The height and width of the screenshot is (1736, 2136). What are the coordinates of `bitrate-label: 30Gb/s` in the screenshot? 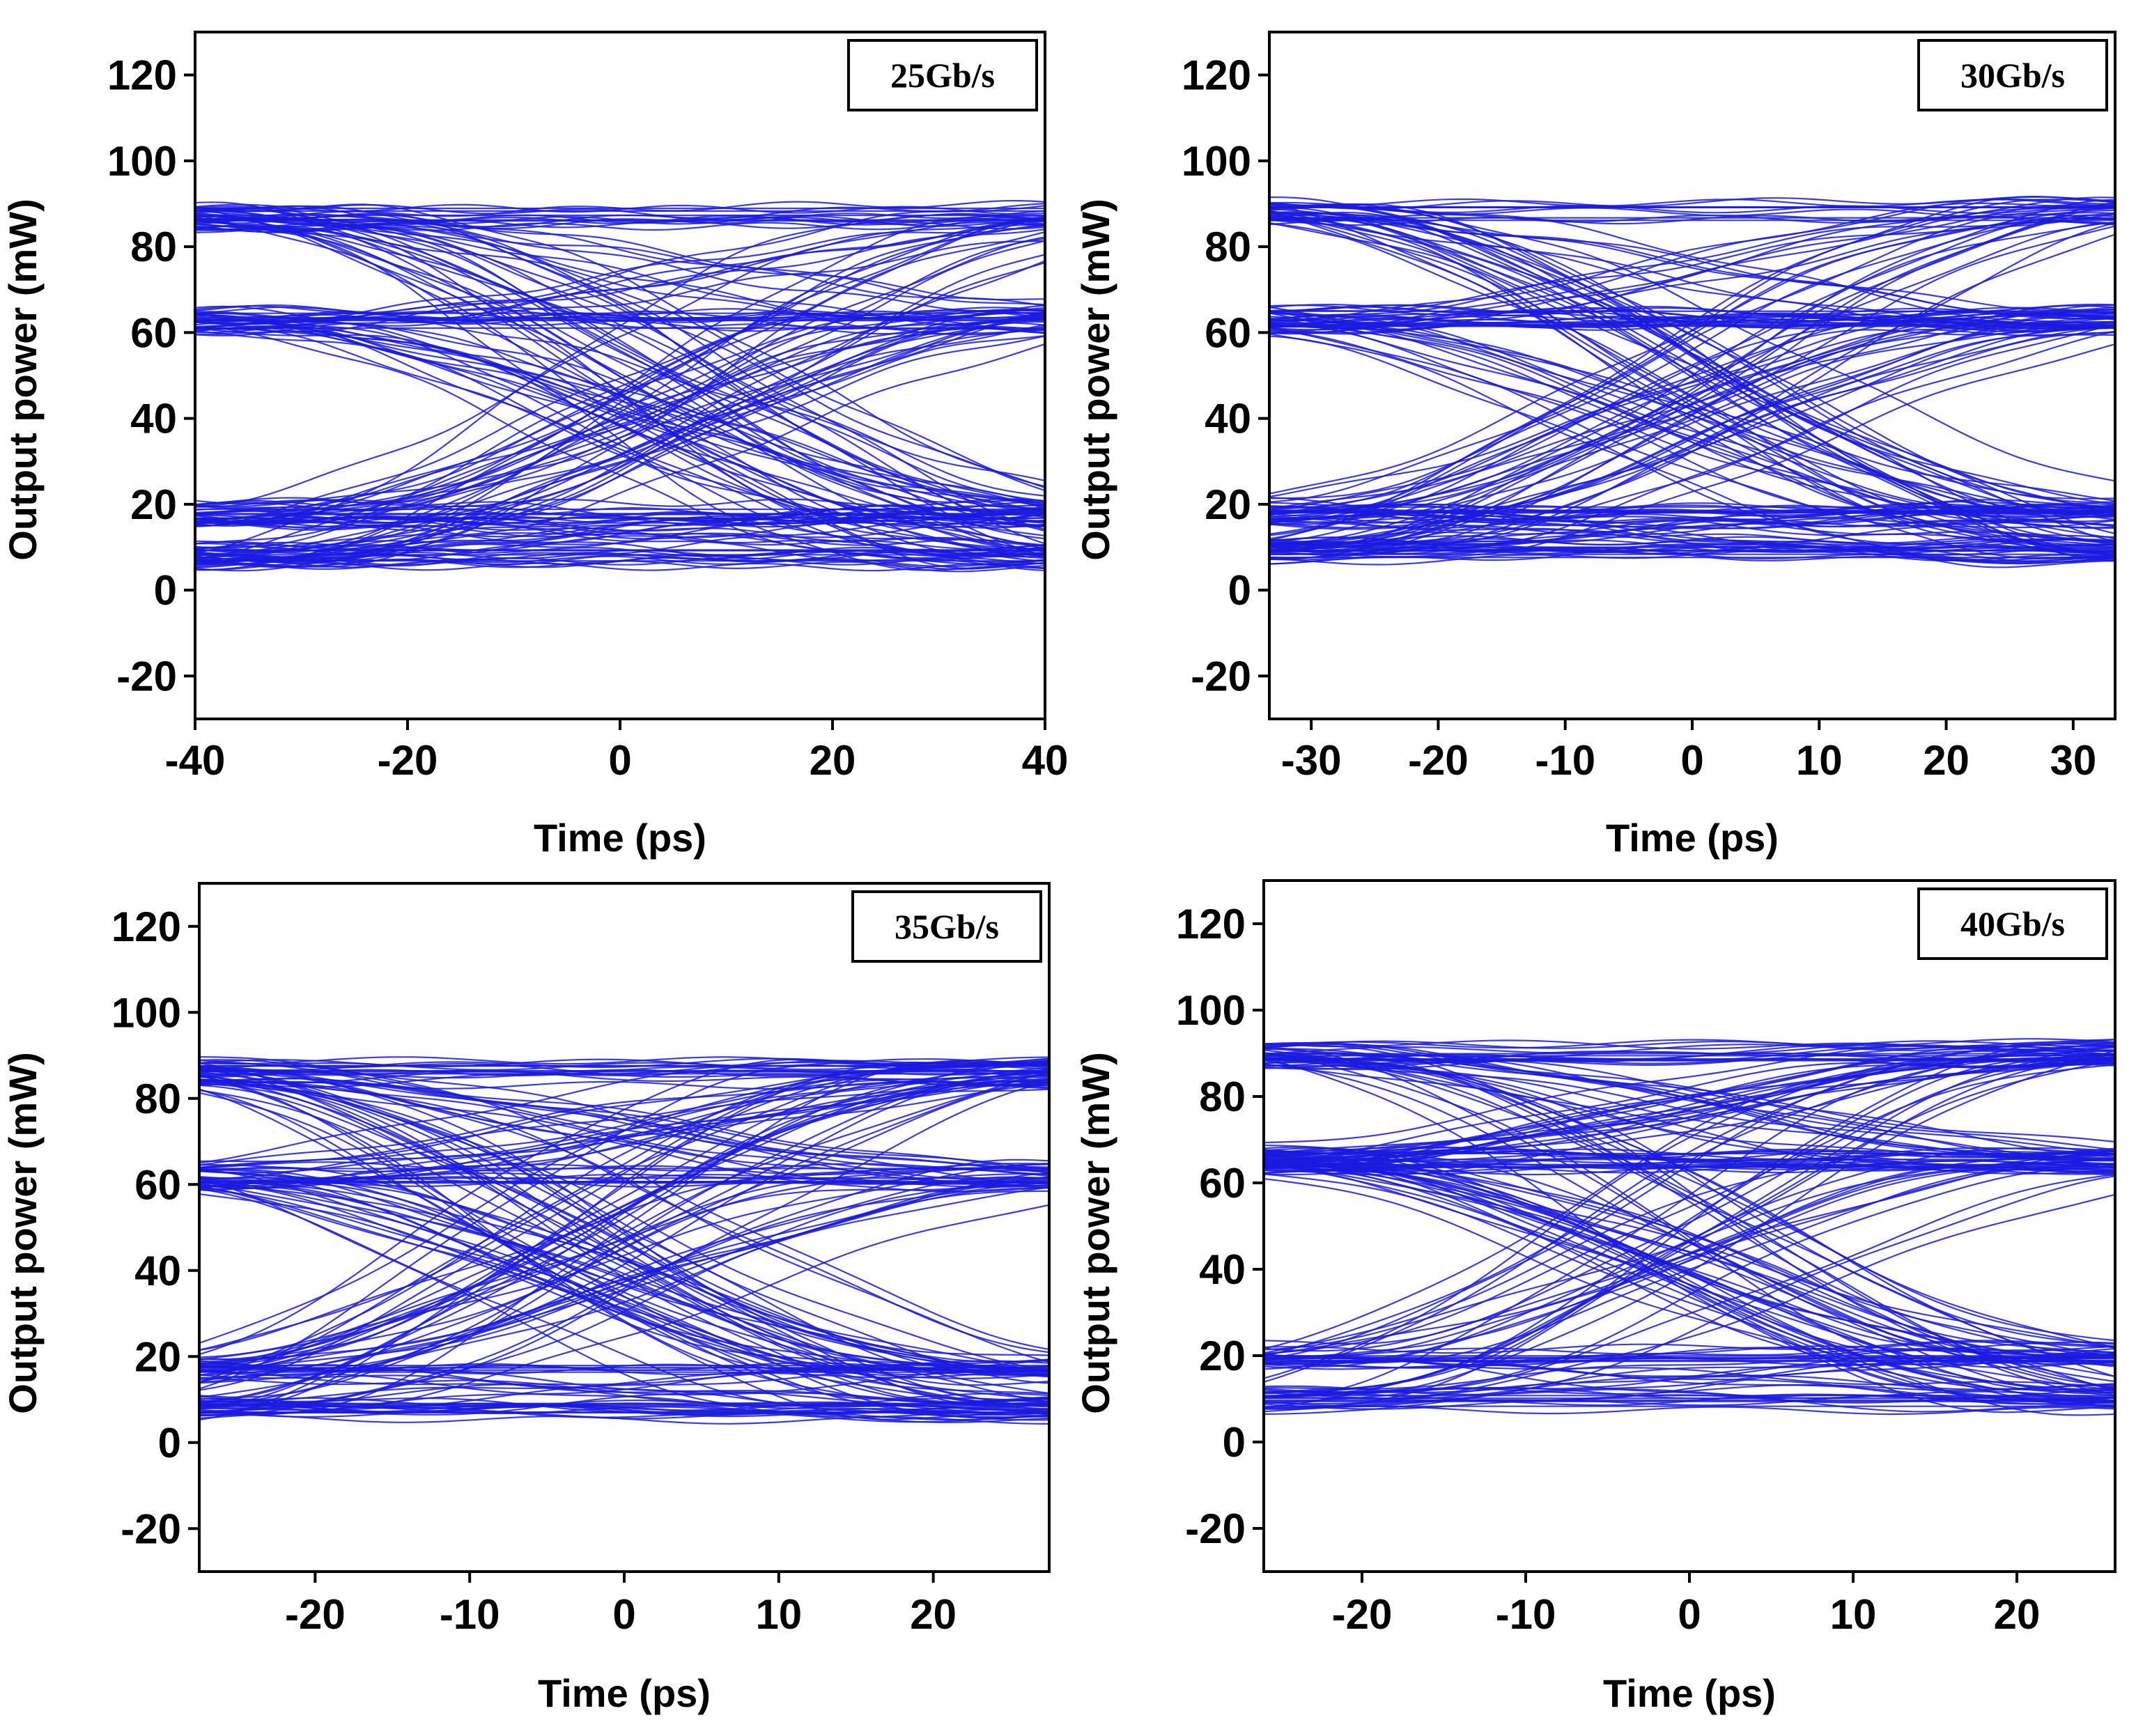 It's located at (2012, 76).